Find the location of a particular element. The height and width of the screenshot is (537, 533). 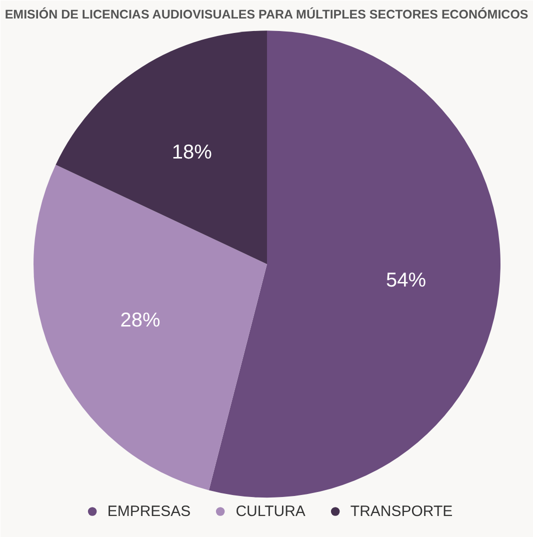

legend-label: TRANSPORTE is located at coordinates (401, 511).